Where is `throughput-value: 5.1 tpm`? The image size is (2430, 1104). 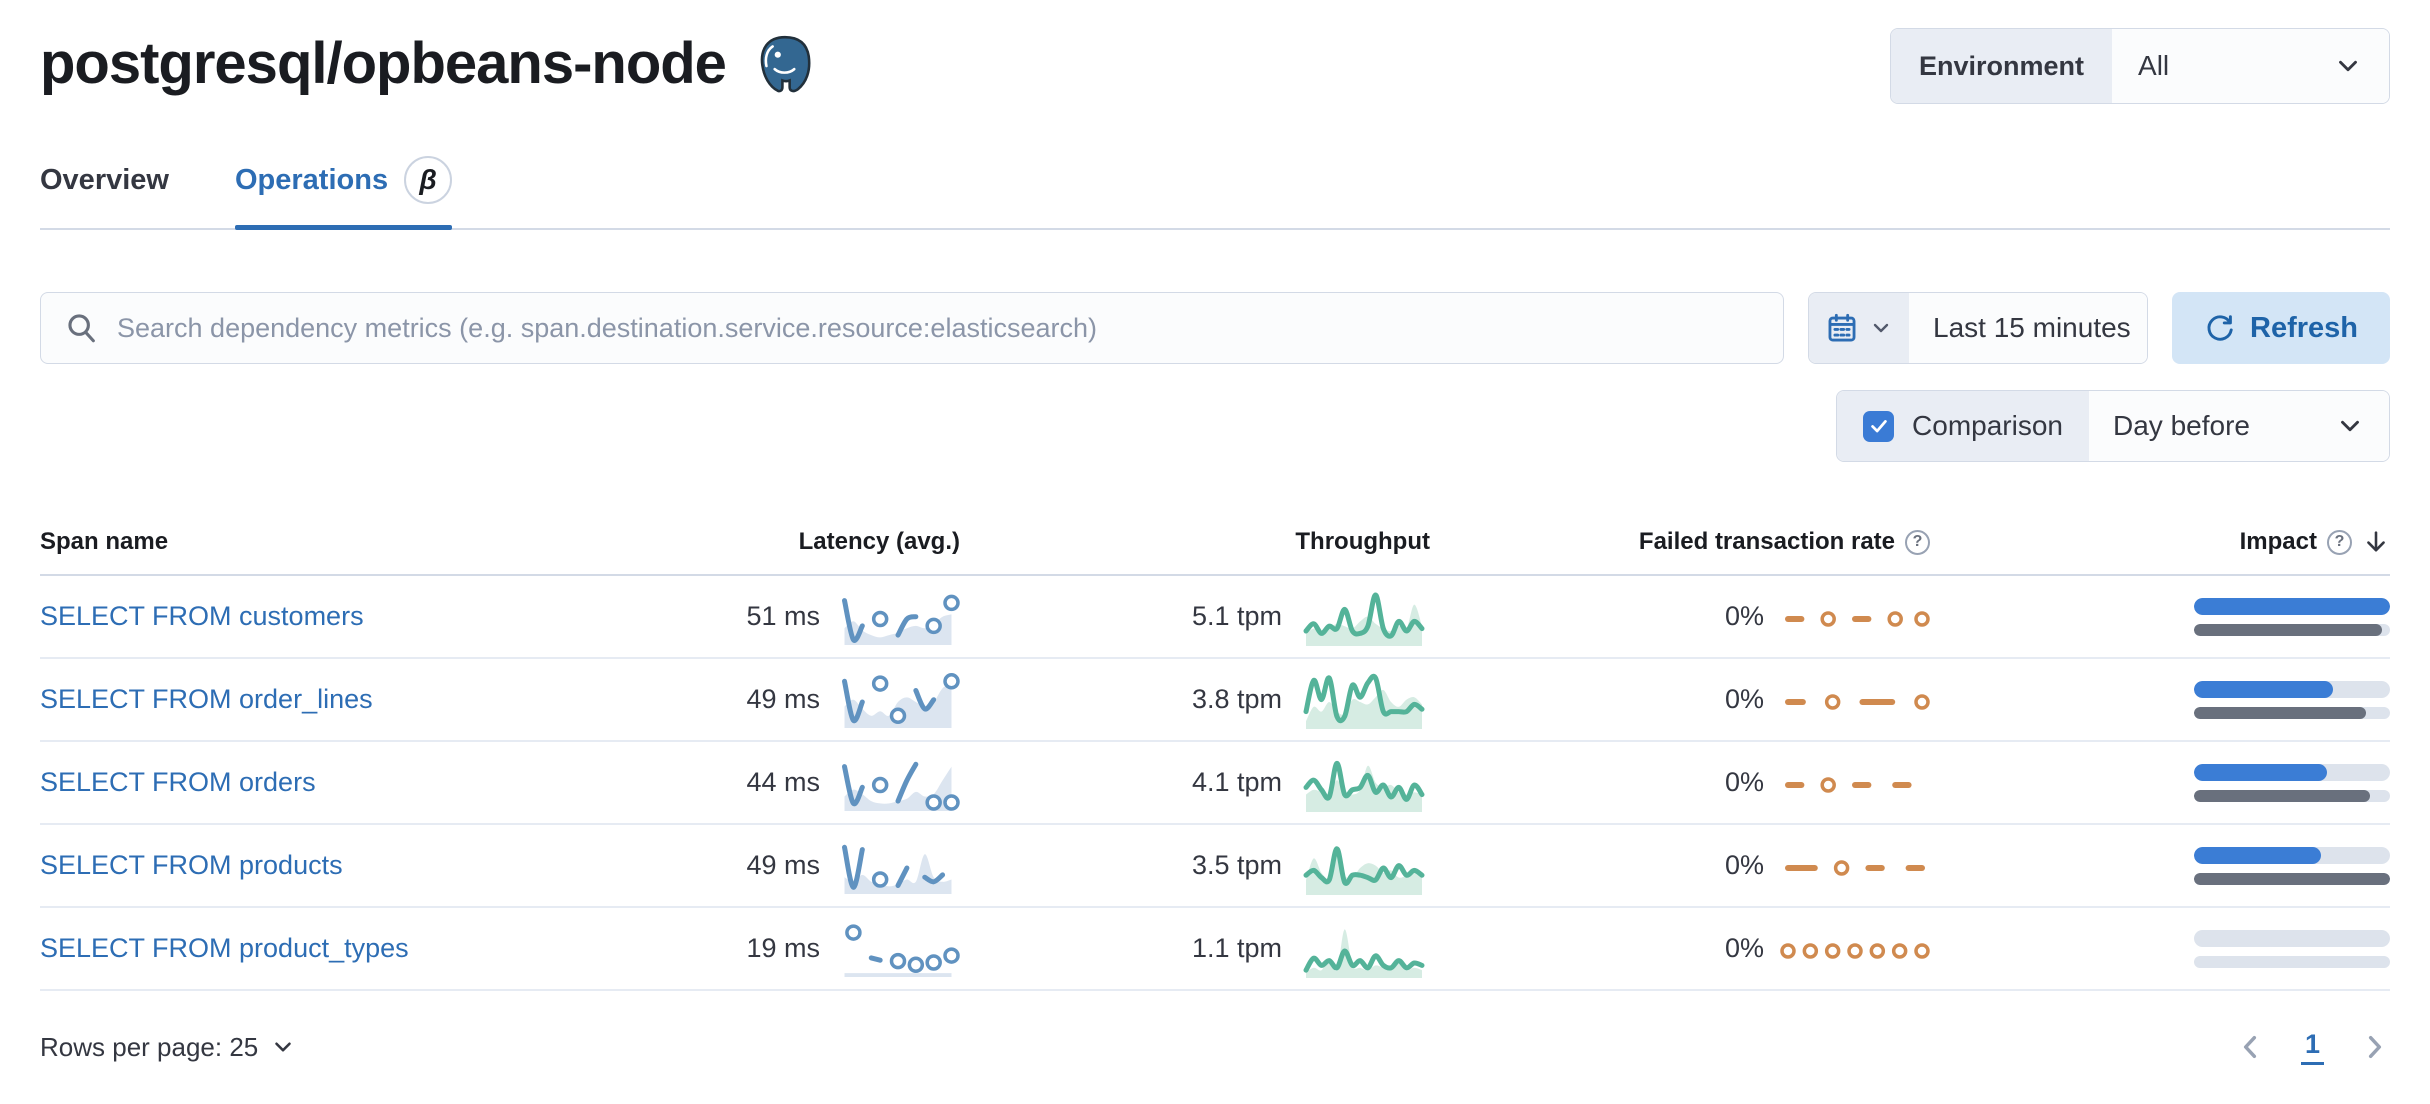 throughput-value: 5.1 tpm is located at coordinates (1236, 616).